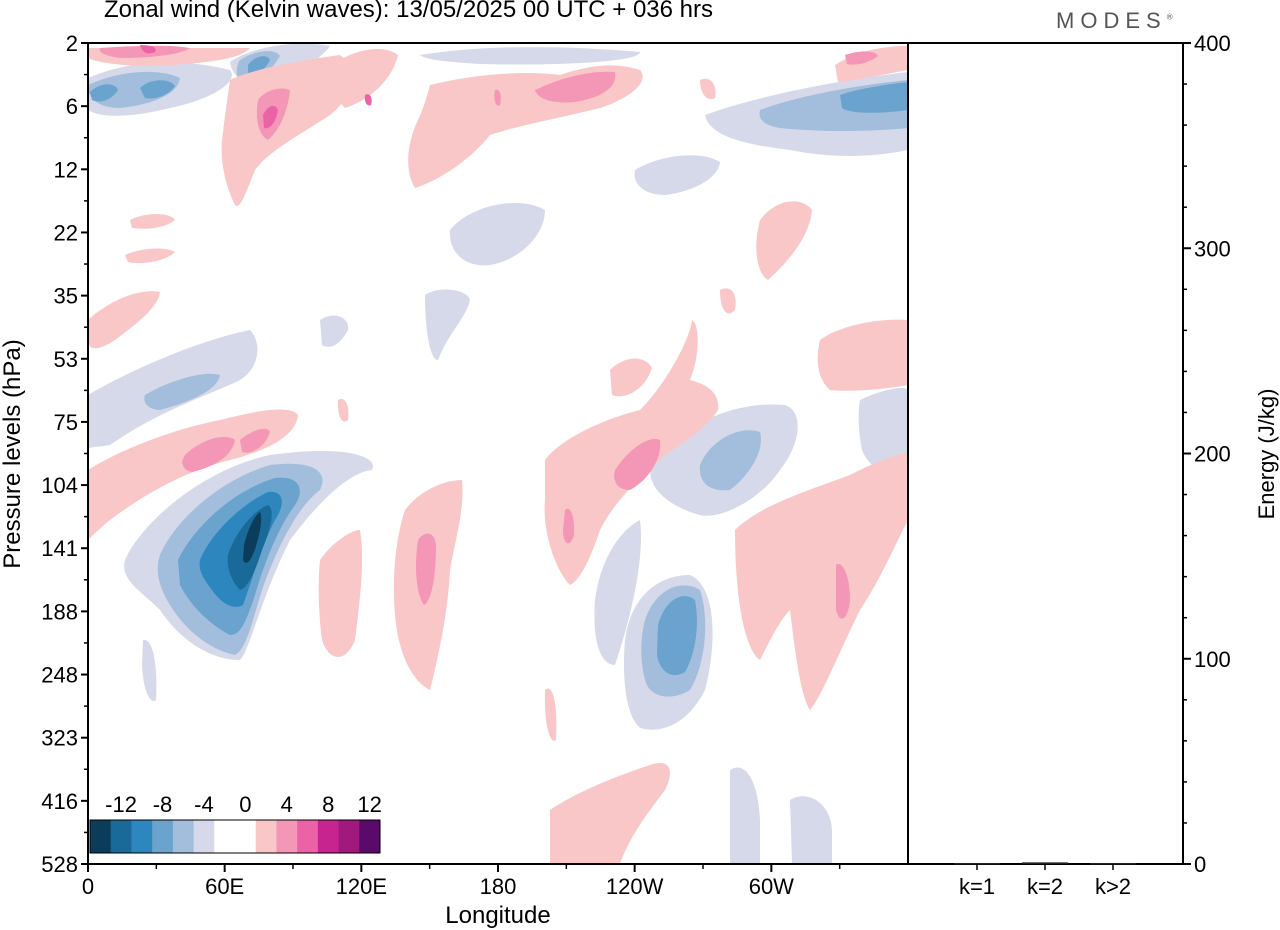 The image size is (1280, 930). What do you see at coordinates (497, 915) in the screenshot?
I see `x-axis-label: Longitude` at bounding box center [497, 915].